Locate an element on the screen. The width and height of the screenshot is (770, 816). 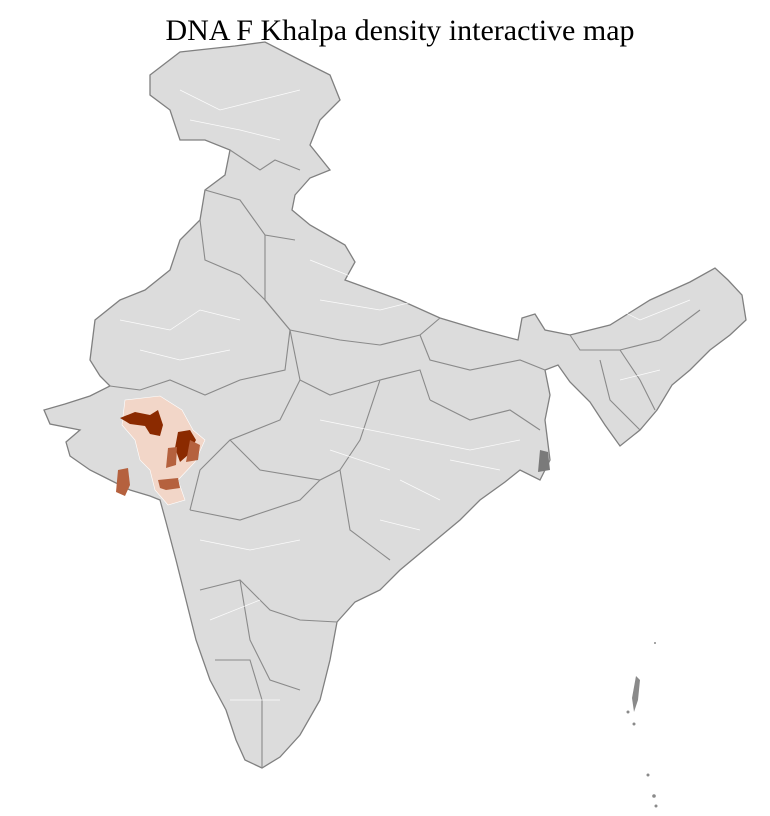
andaman-islands is located at coordinates (642, 725).